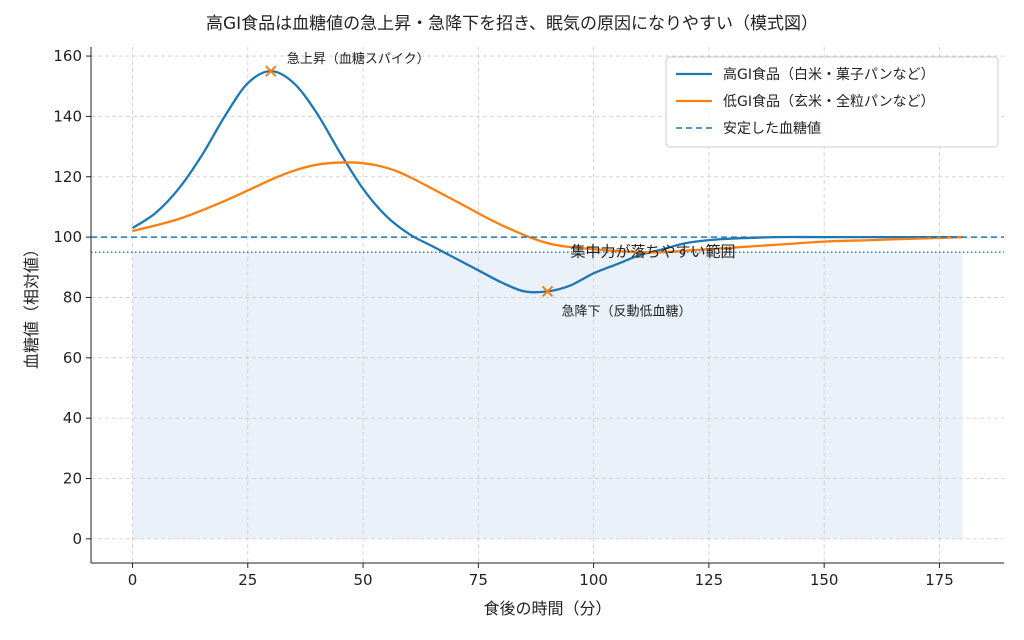 This screenshot has height=640, width=1024. Describe the element at coordinates (358, 59) in the screenshot. I see `annotation-spike-label: 急上昇（血糖スパイク）` at that location.